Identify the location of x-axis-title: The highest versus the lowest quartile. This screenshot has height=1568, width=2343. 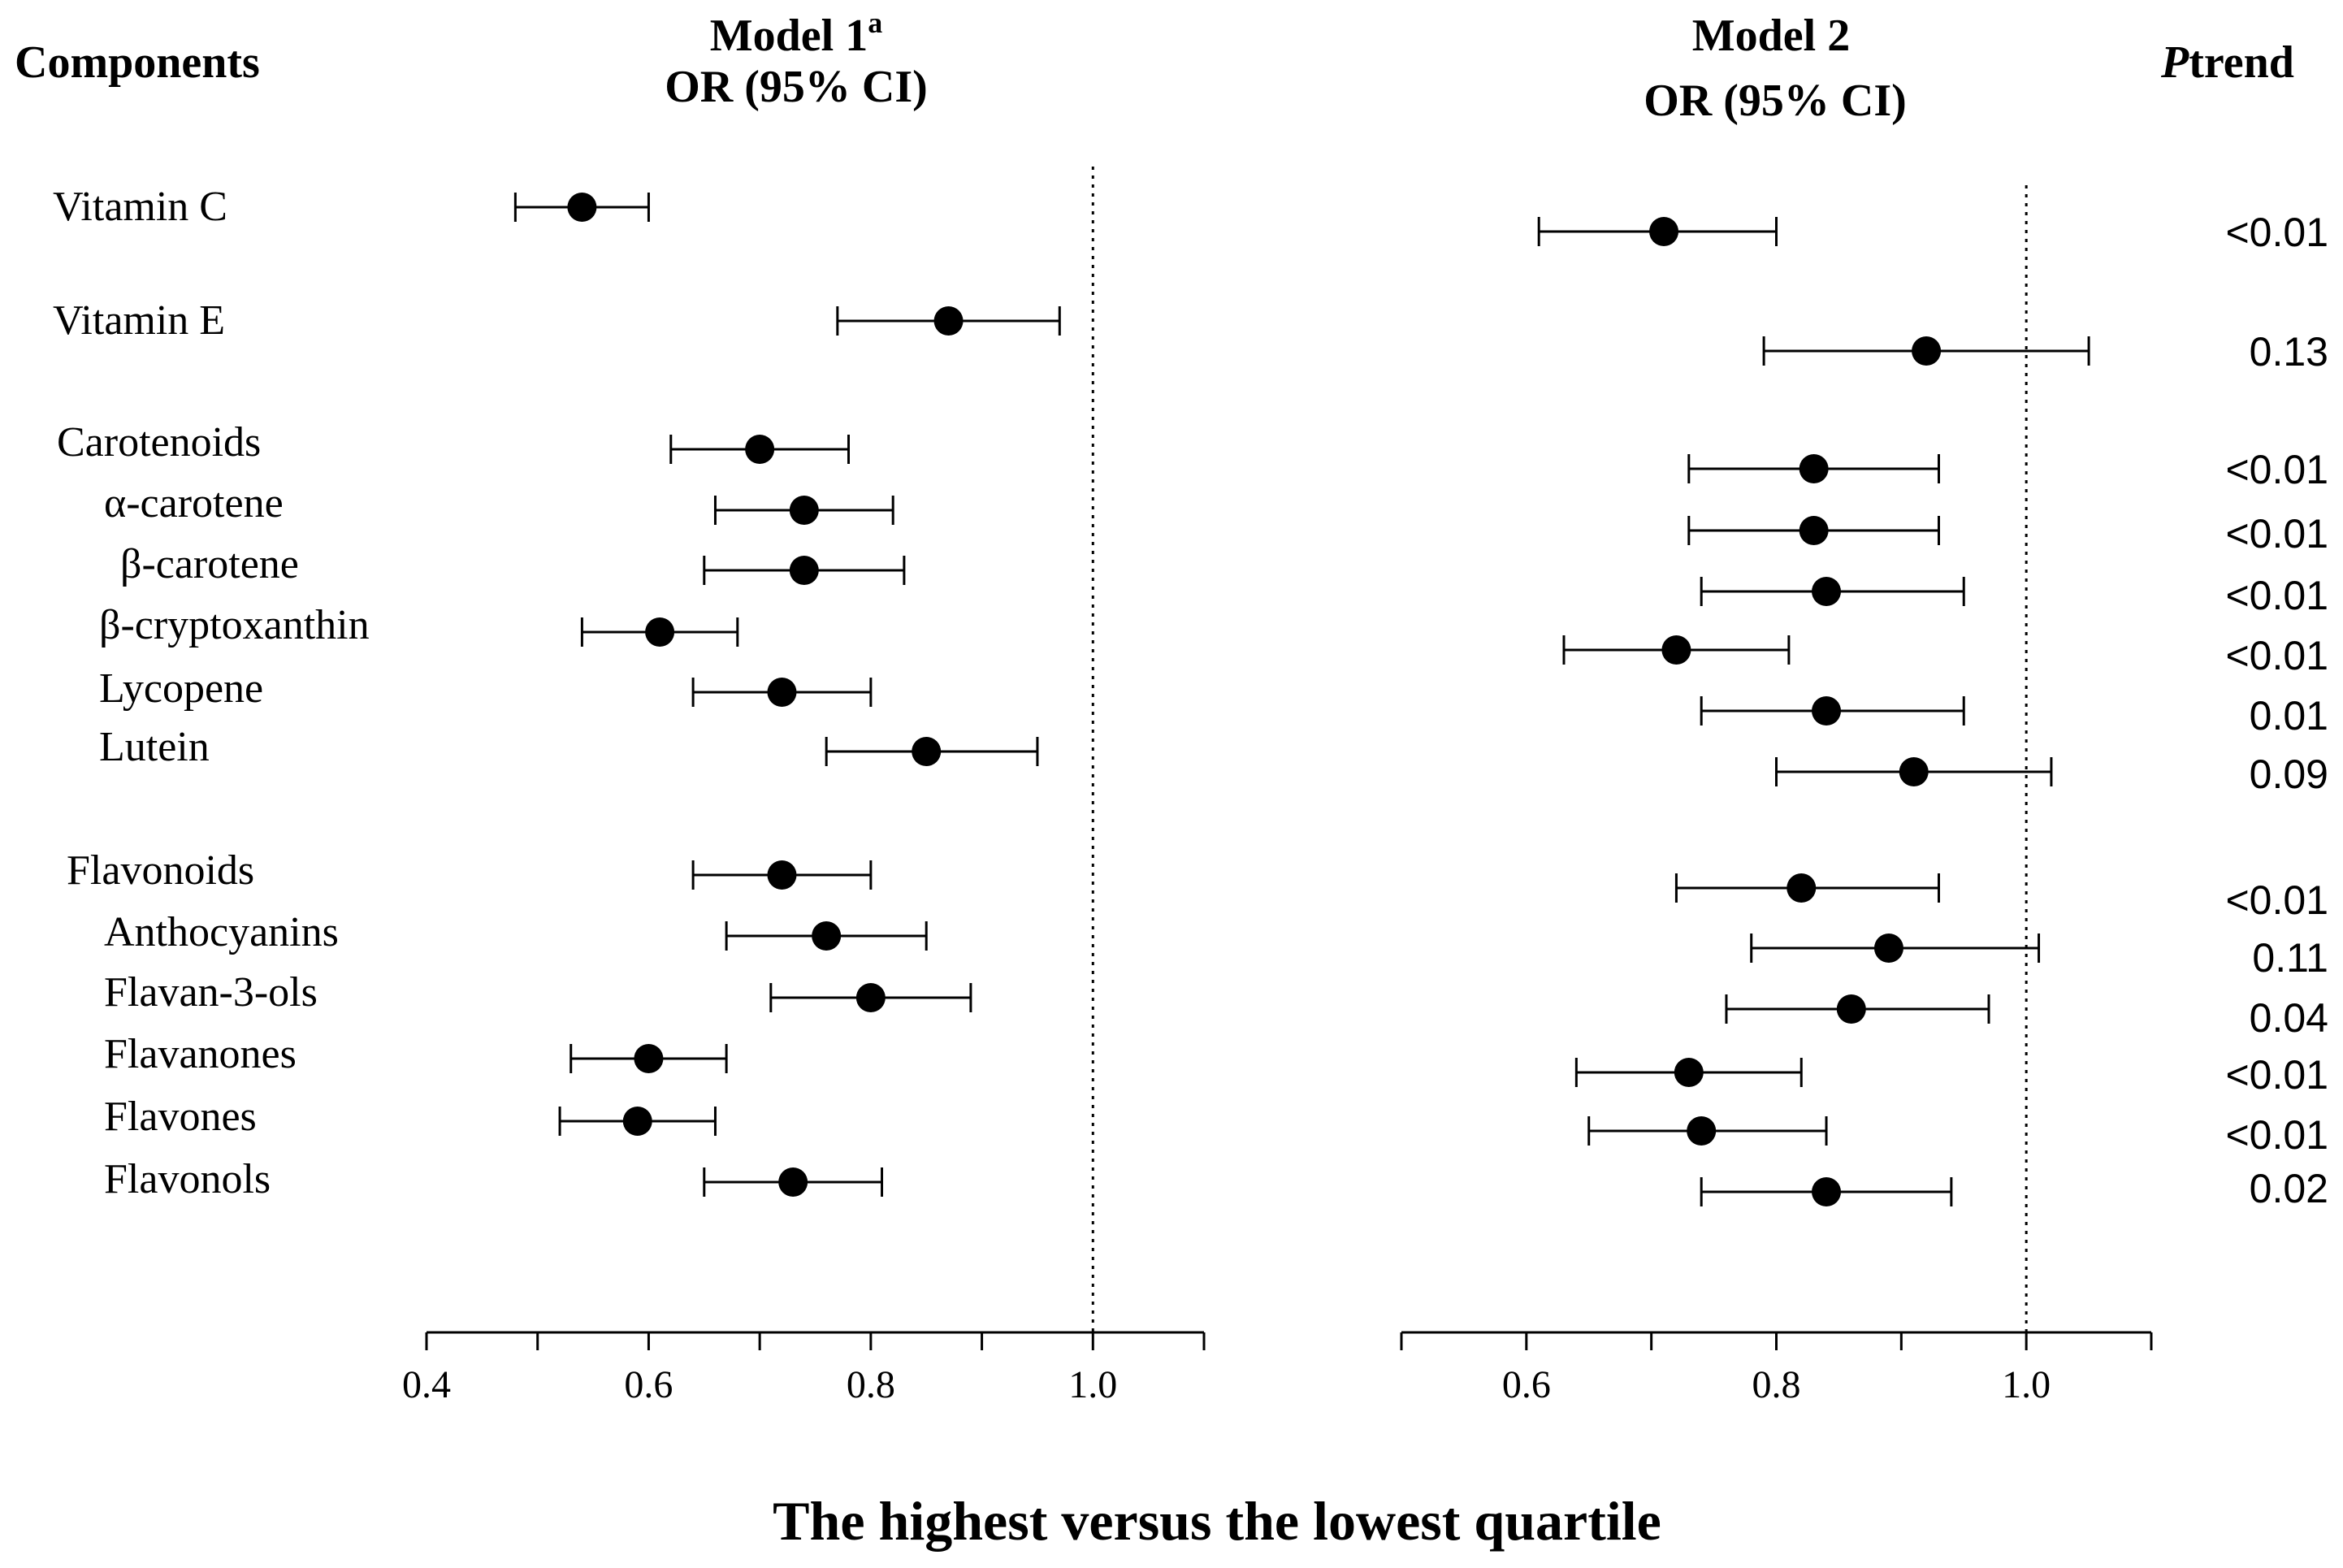
(1217, 1521).